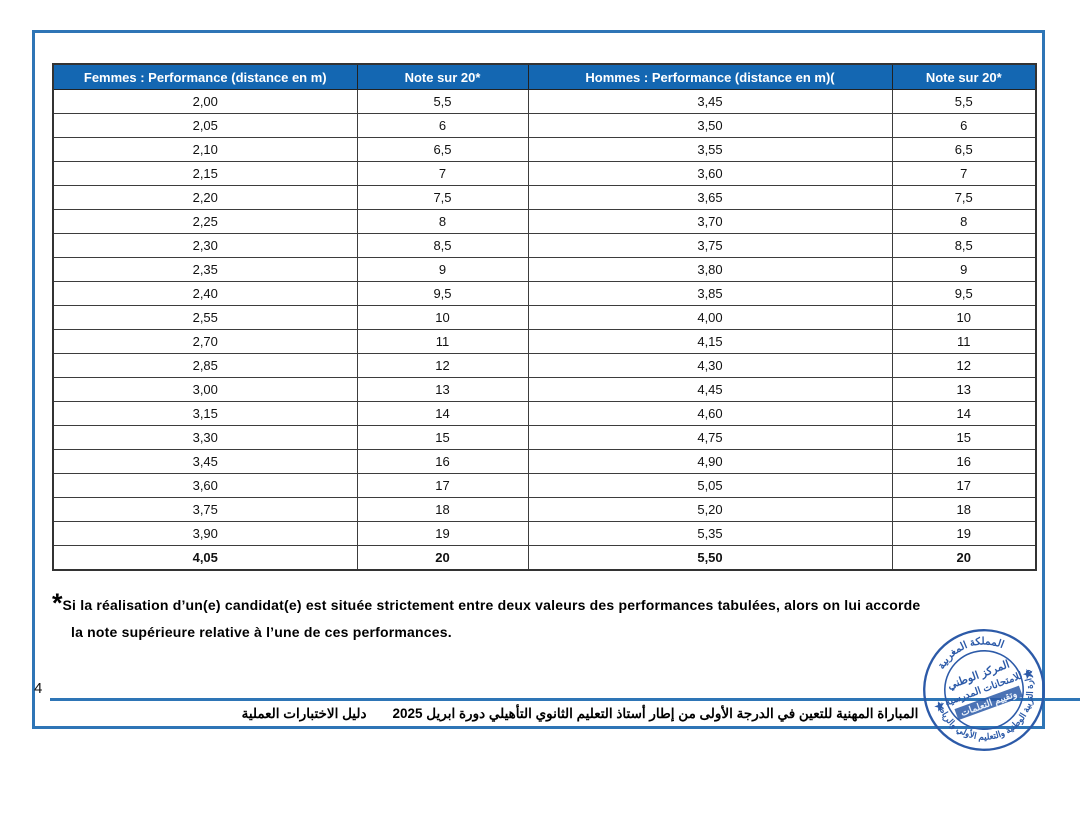 This screenshot has width=1080, height=820. Describe the element at coordinates (205, 413) in the screenshot. I see `table-cell: 3,15` at that location.